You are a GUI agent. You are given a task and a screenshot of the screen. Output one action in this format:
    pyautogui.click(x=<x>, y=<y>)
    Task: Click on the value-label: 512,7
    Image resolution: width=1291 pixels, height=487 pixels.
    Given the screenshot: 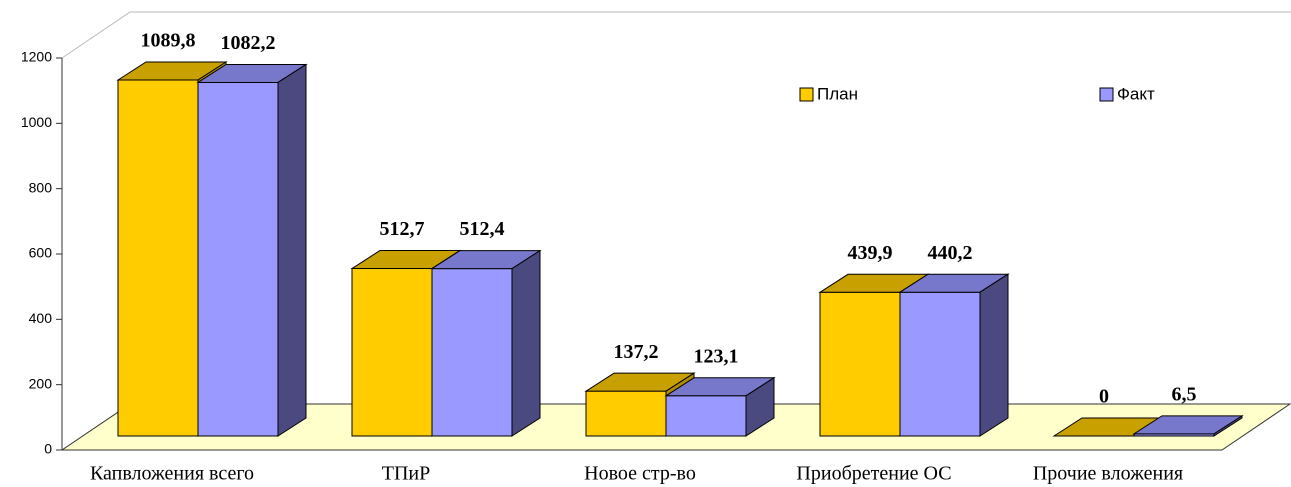 What is the action you would take?
    pyautogui.click(x=402, y=229)
    